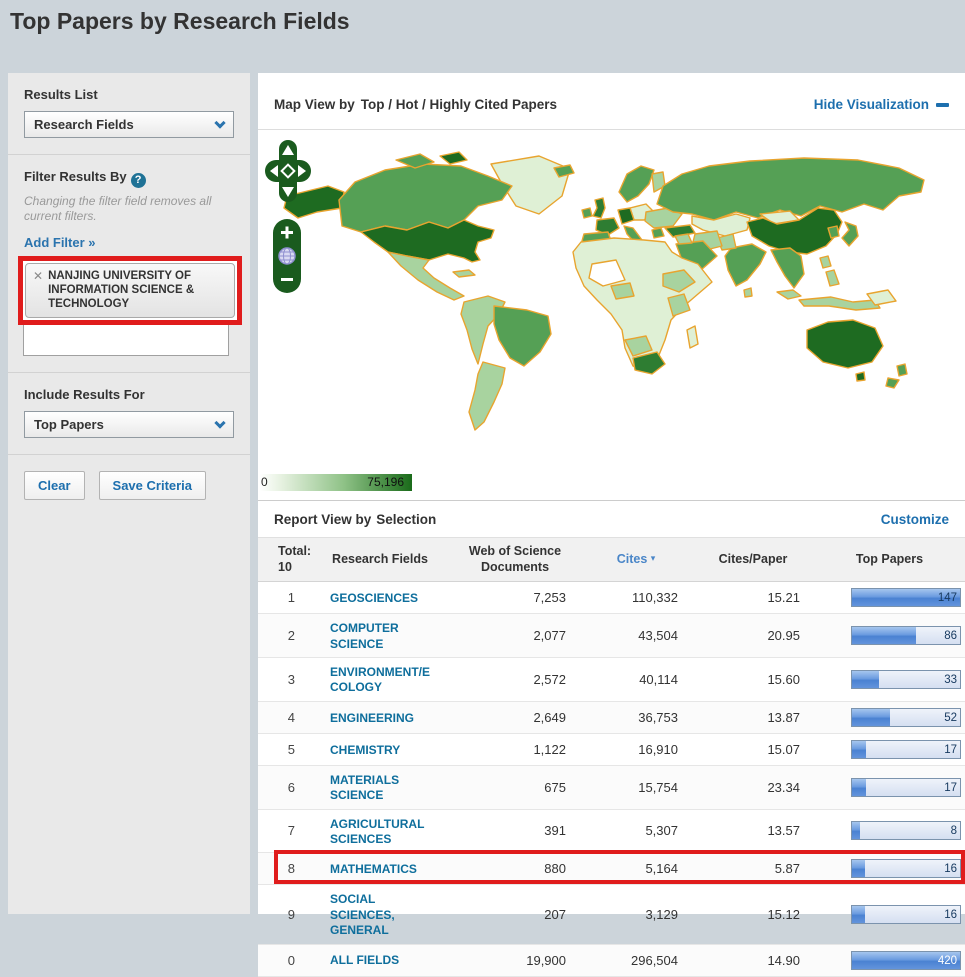 This screenshot has width=965, height=977. I want to click on cites-value: 296,504, so click(636, 960).